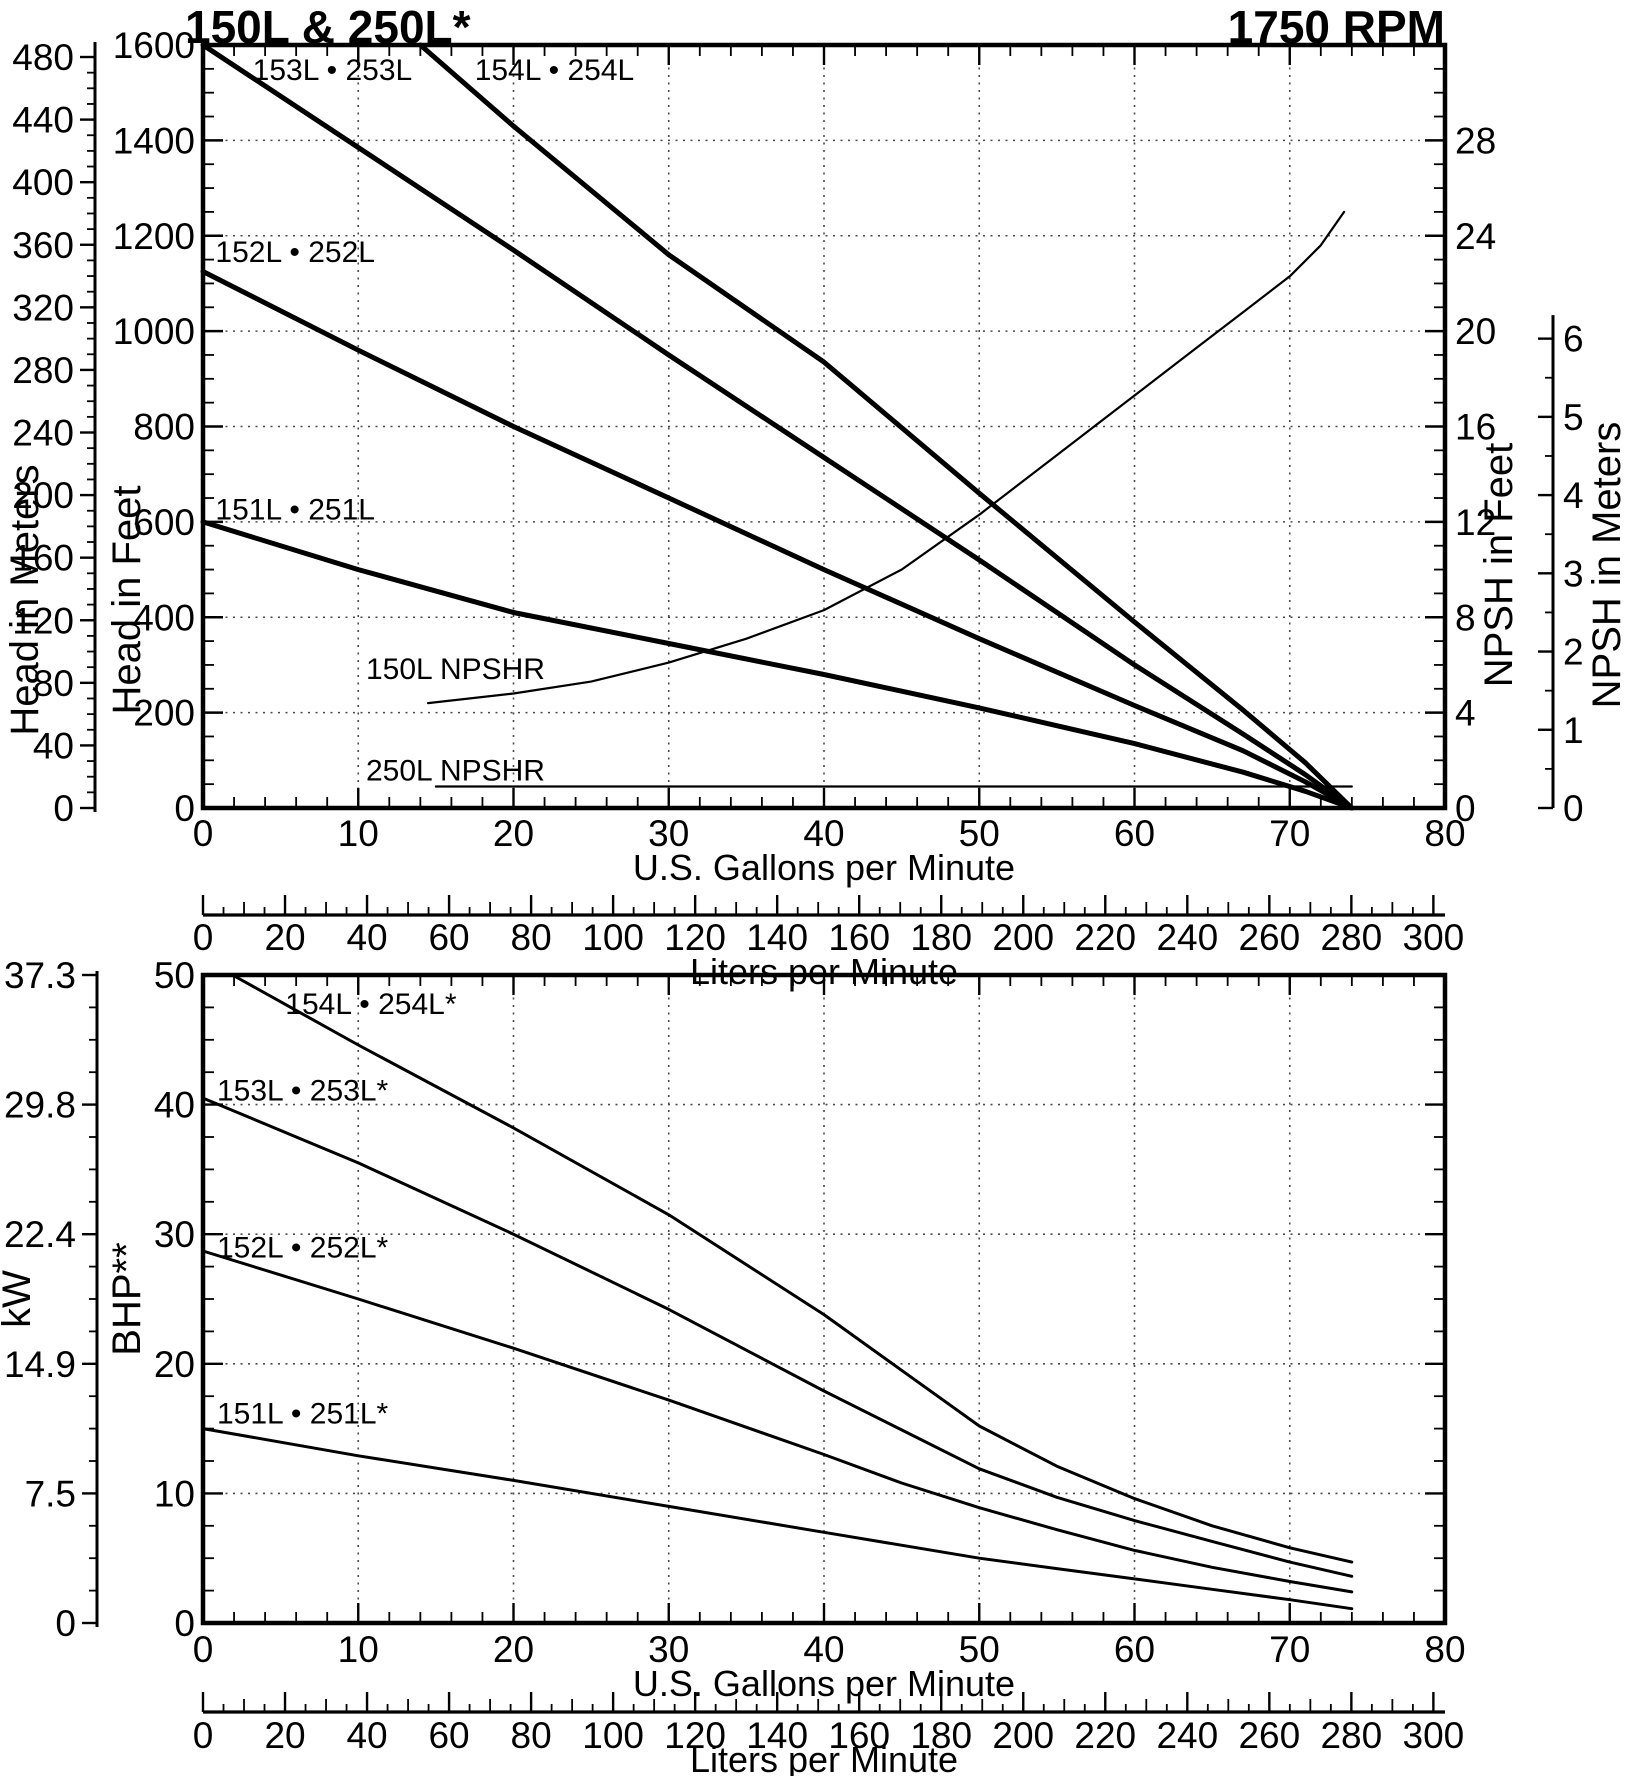 The image size is (1635, 1776). I want to click on npsh-meters-tick-label: 2, so click(1573, 652).